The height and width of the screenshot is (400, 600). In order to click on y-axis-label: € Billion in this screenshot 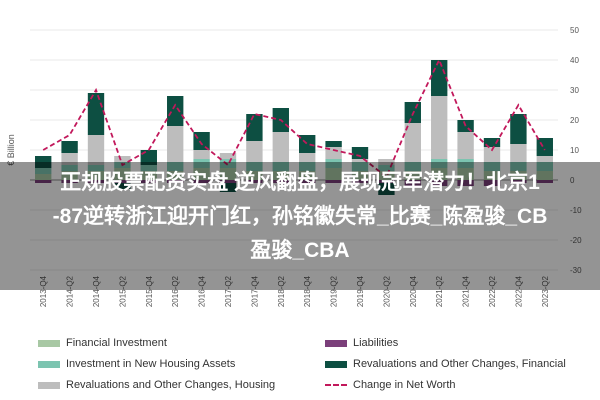, I will do `click(11, 150)`.